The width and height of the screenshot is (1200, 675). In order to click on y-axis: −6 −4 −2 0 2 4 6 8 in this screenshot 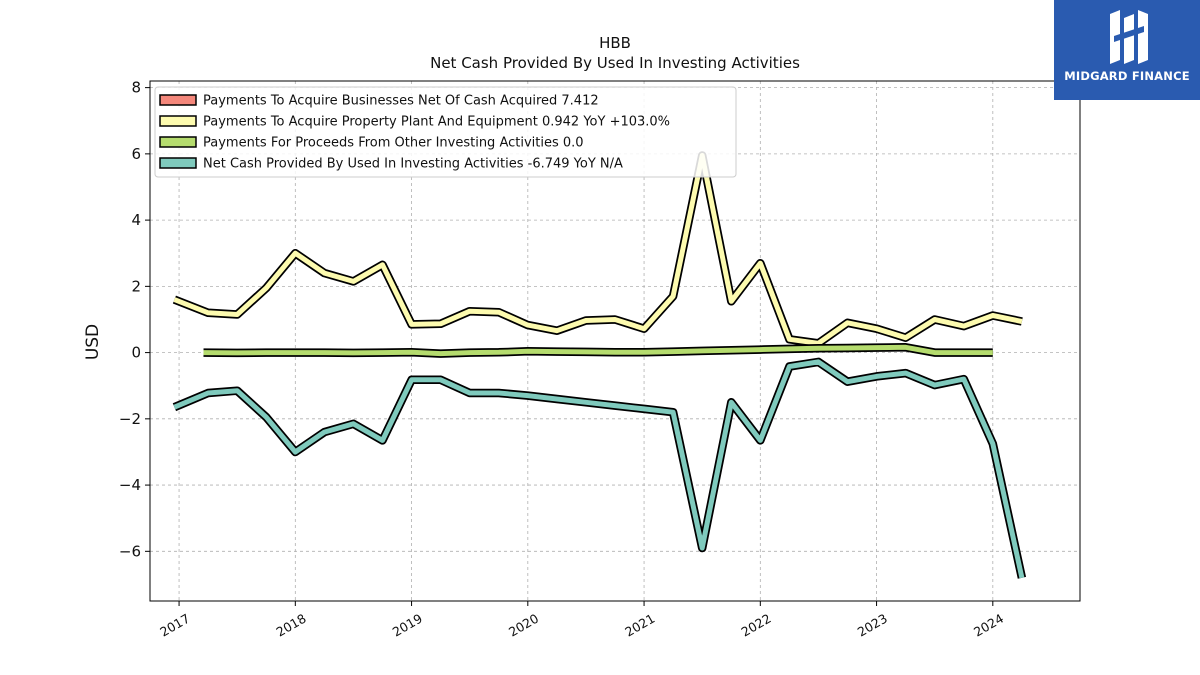, I will do `click(134, 319)`.